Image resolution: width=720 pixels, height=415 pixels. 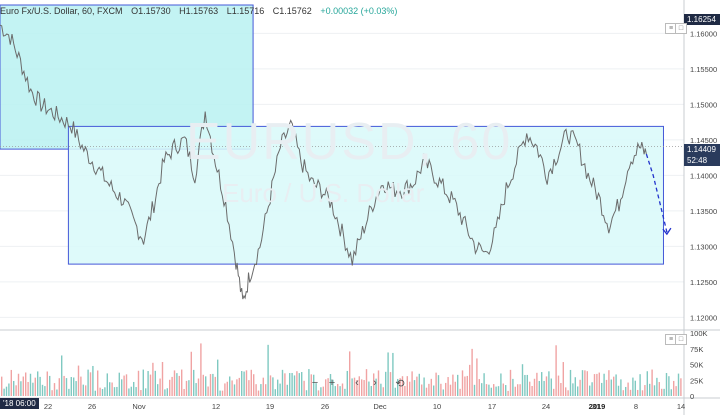 What do you see at coordinates (357, 383) in the screenshot?
I see `scroll-left-button: ‹` at bounding box center [357, 383].